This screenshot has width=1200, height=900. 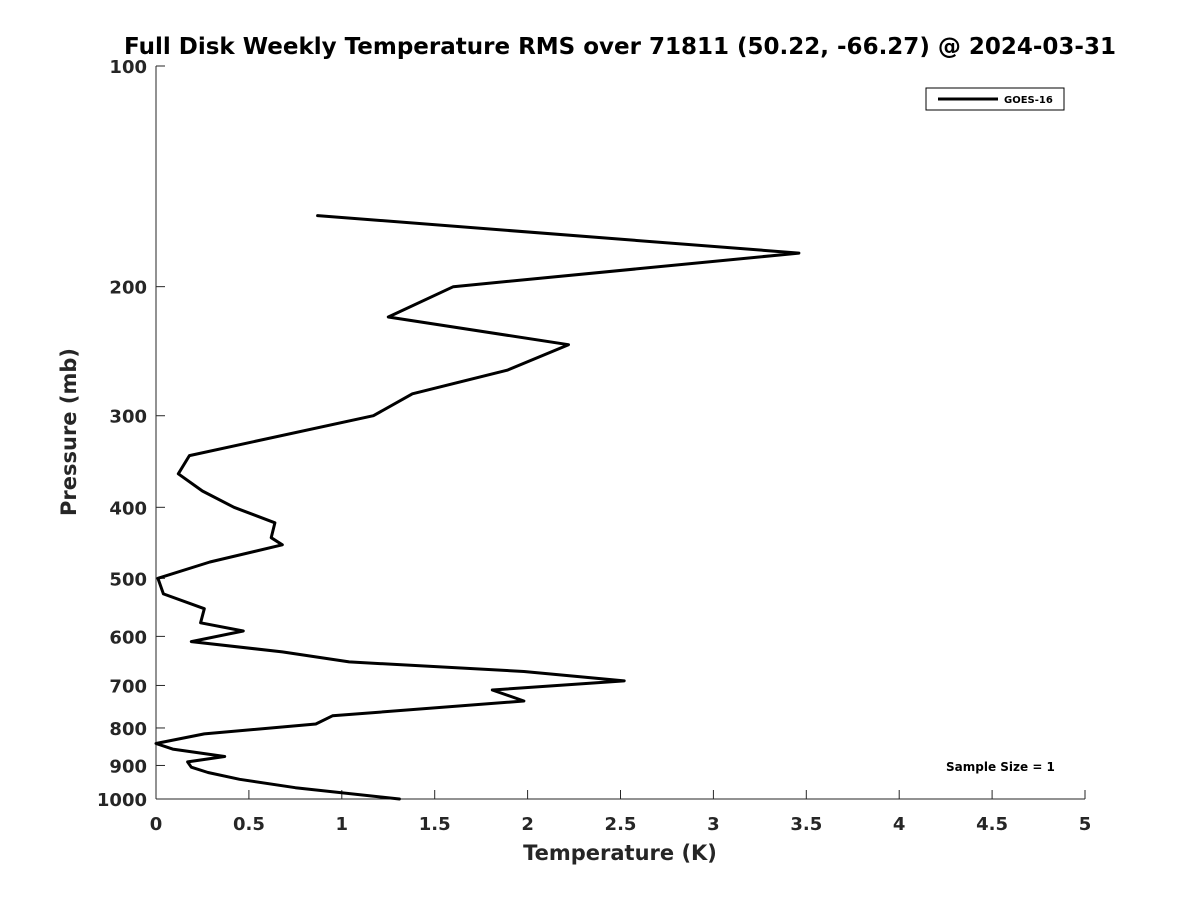 I want to click on y-axis-label: Pressure (mb), so click(x=69, y=432).